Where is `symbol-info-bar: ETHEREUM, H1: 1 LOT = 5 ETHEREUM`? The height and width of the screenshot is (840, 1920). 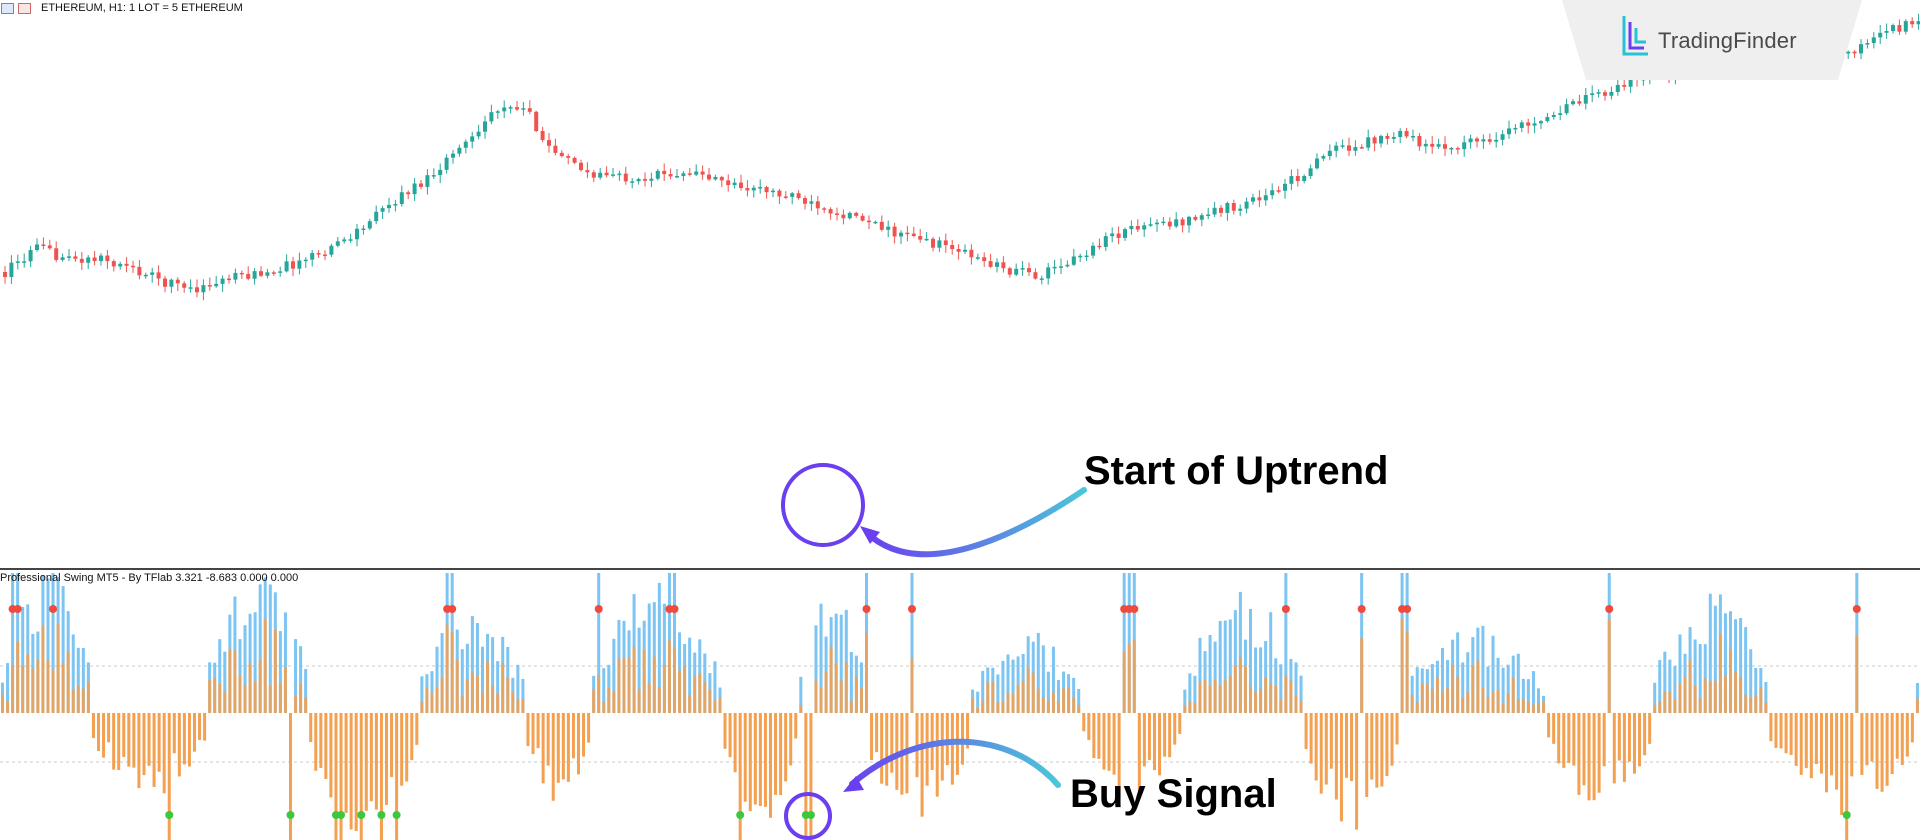
symbol-info-bar: ETHEREUM, H1: 1 LOT = 5 ETHEREUM is located at coordinates (121, 8).